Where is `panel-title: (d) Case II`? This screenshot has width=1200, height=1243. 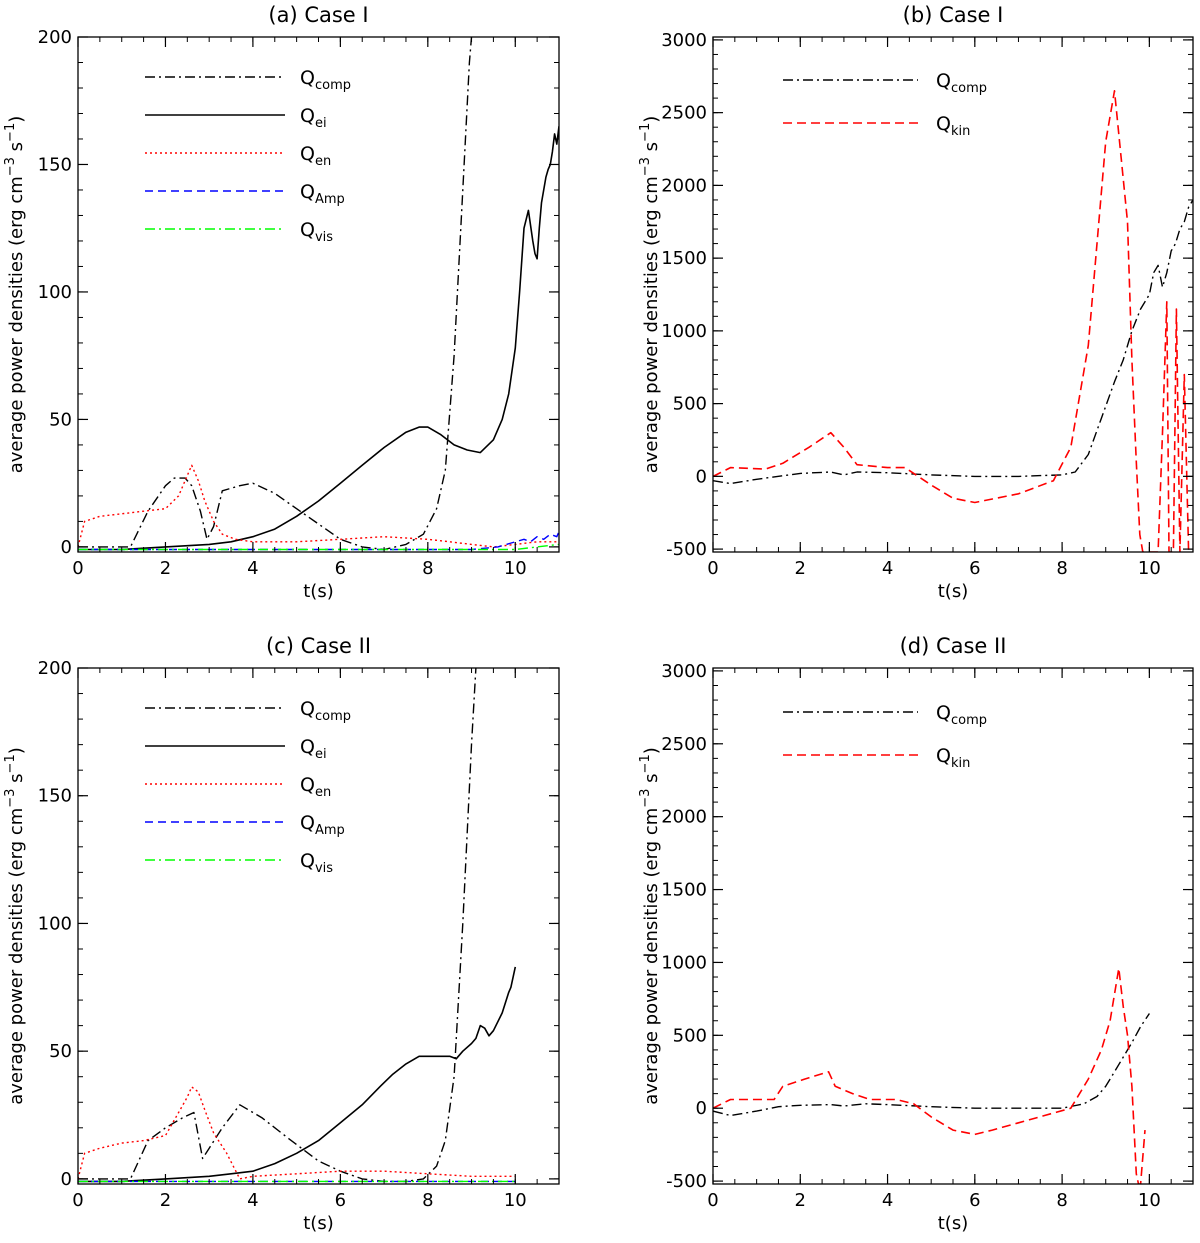
panel-title: (d) Case II is located at coordinates (953, 646).